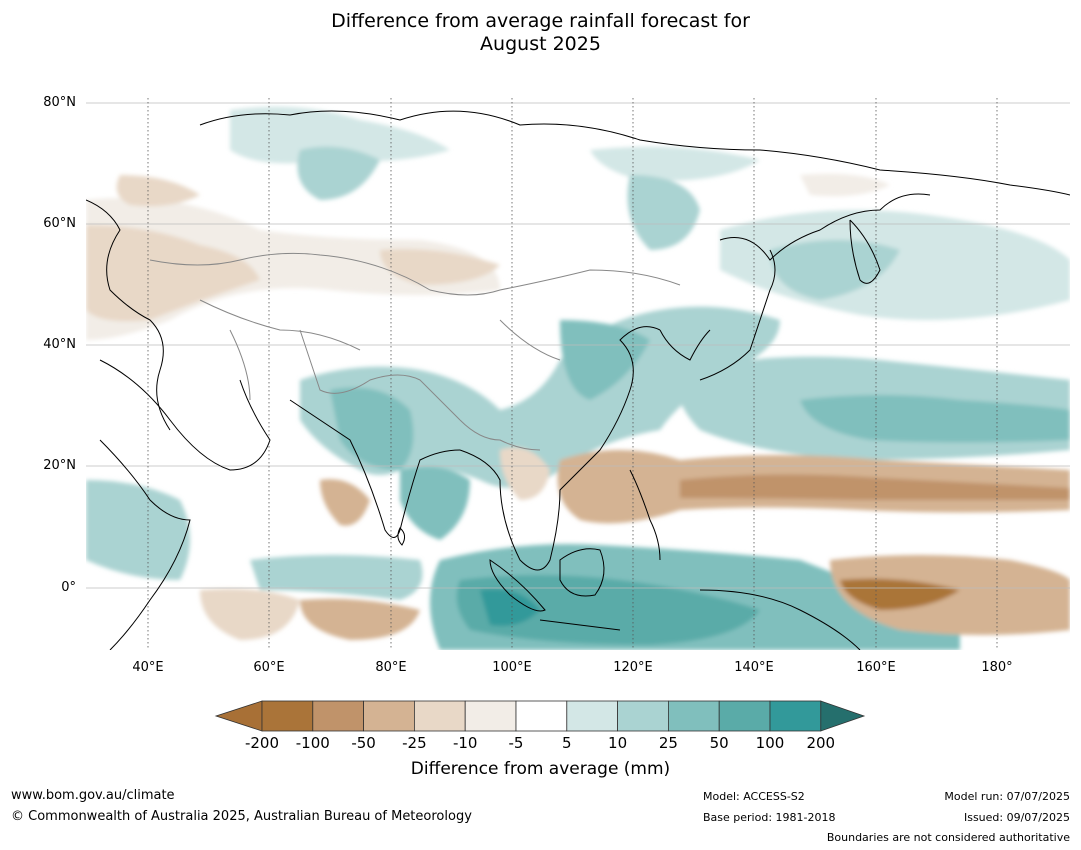 The width and height of the screenshot is (1081, 850). What do you see at coordinates (754, 796) in the screenshot?
I see `model-name: Model: ACCESS-S2` at bounding box center [754, 796].